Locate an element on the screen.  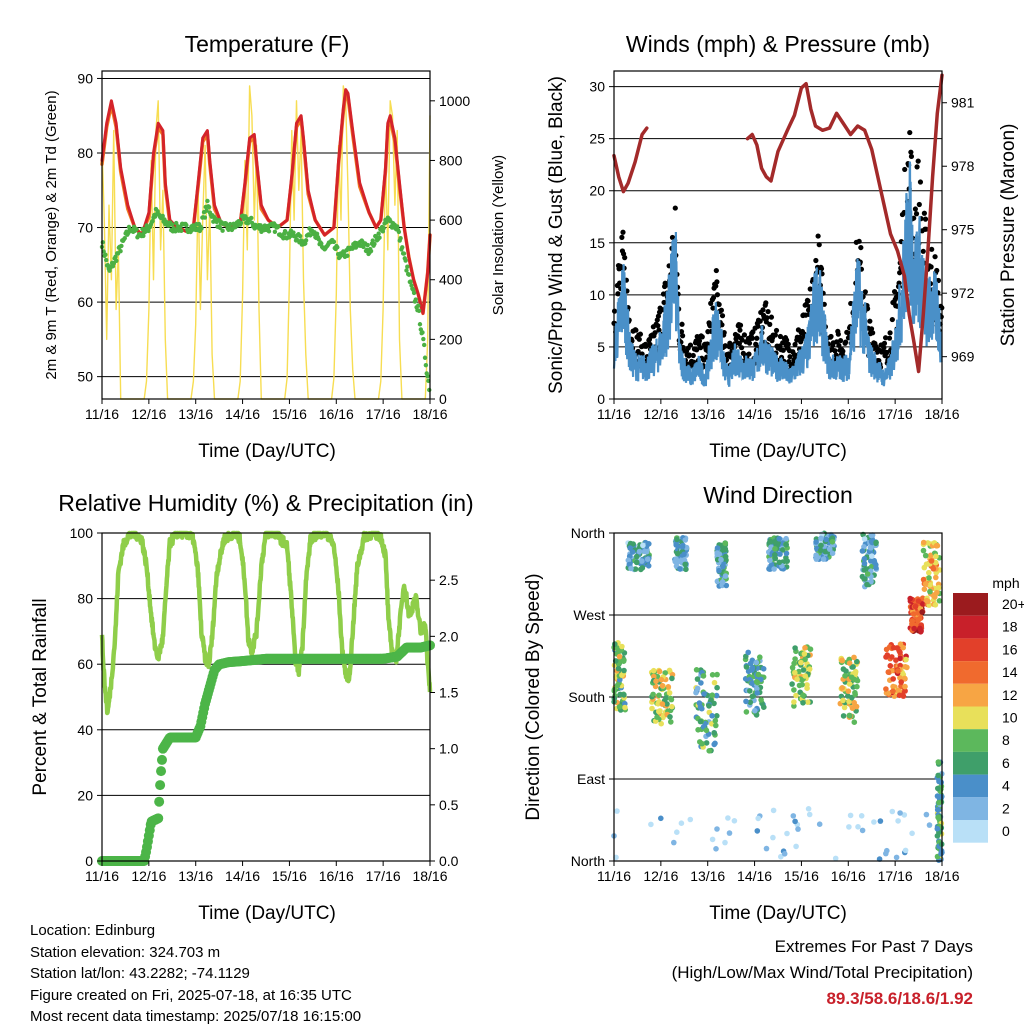
temperature-x-tick-label: 18/16 is located at coordinates (429, 414).